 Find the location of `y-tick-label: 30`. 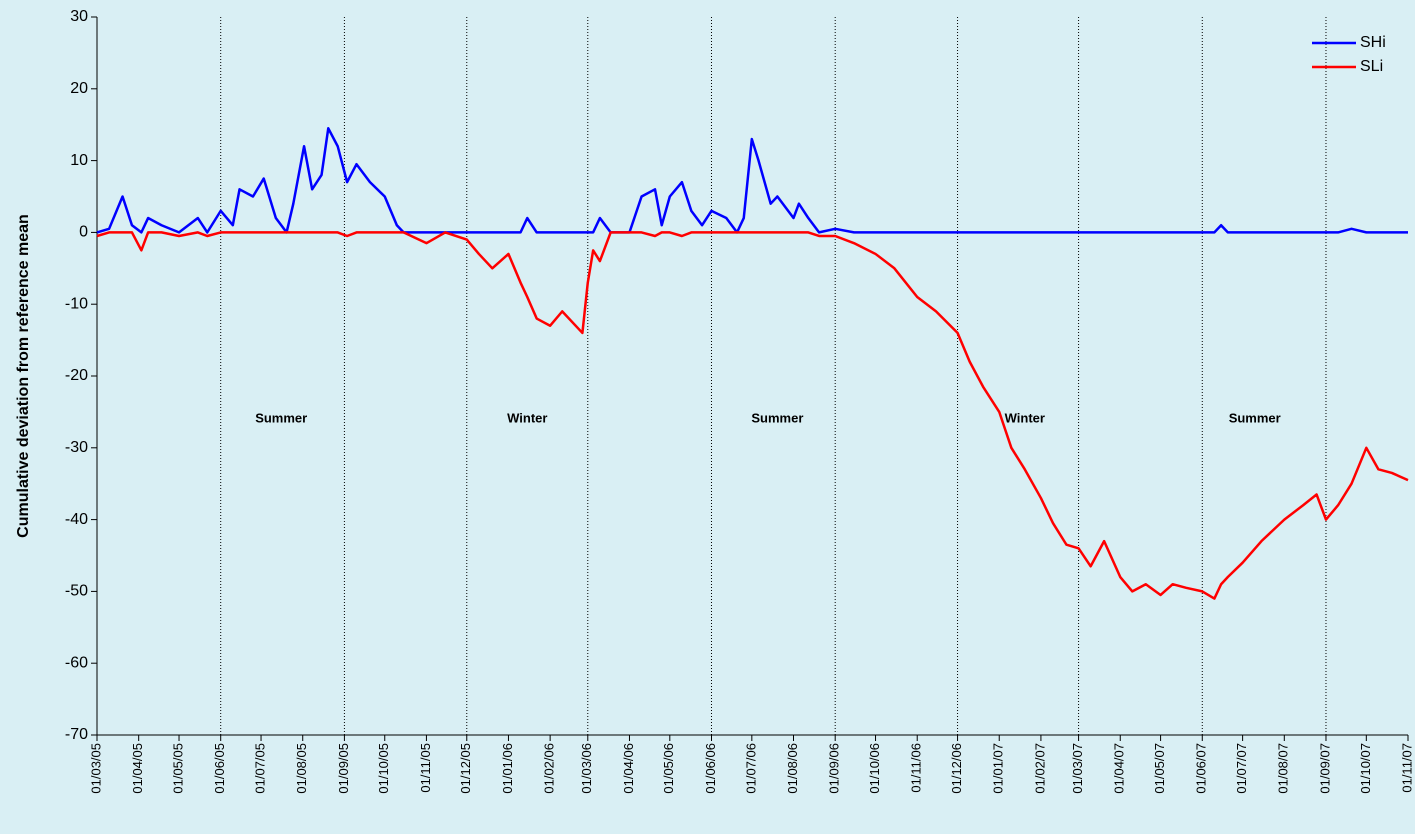

y-tick-label: 30 is located at coordinates (79, 16).